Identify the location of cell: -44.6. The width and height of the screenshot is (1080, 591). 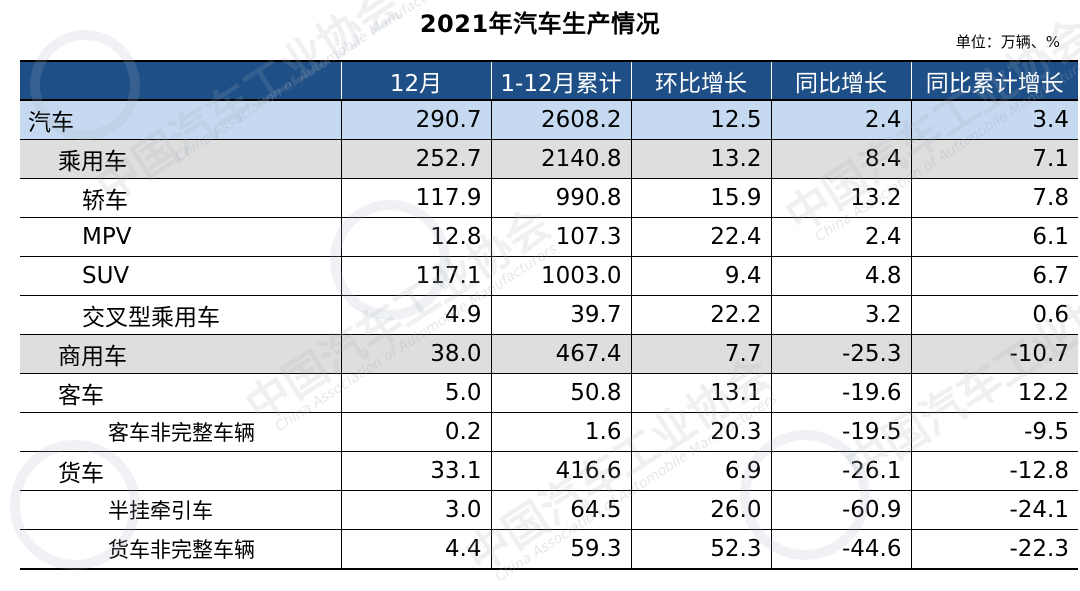
(840, 549).